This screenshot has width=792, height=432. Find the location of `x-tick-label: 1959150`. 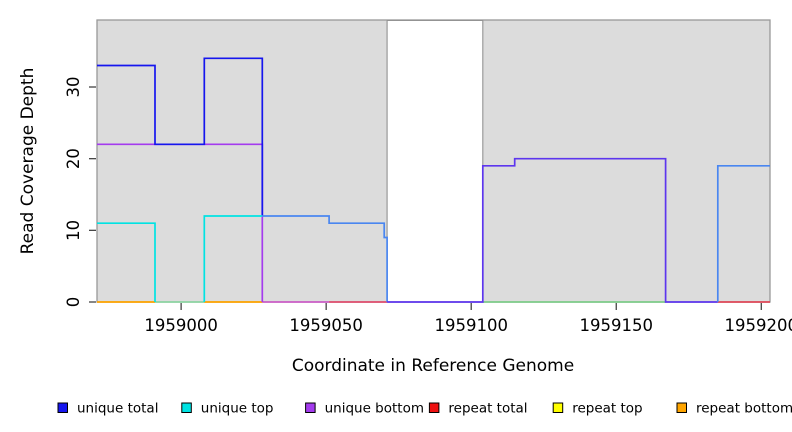

x-tick-label: 1959150 is located at coordinates (617, 325).